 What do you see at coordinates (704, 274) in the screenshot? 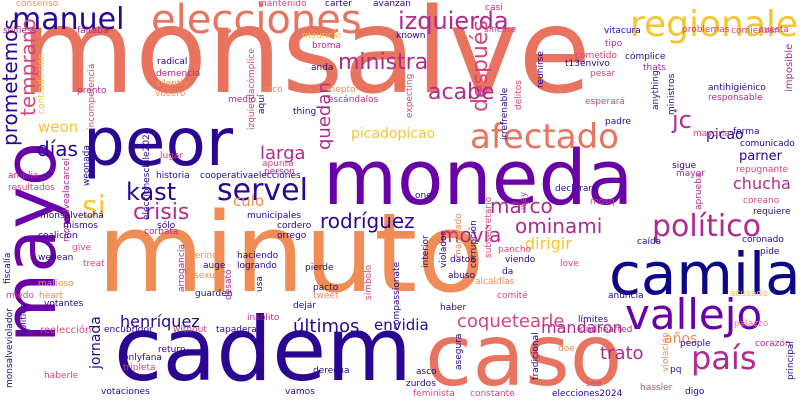
I see `word-camila: camila` at bounding box center [704, 274].